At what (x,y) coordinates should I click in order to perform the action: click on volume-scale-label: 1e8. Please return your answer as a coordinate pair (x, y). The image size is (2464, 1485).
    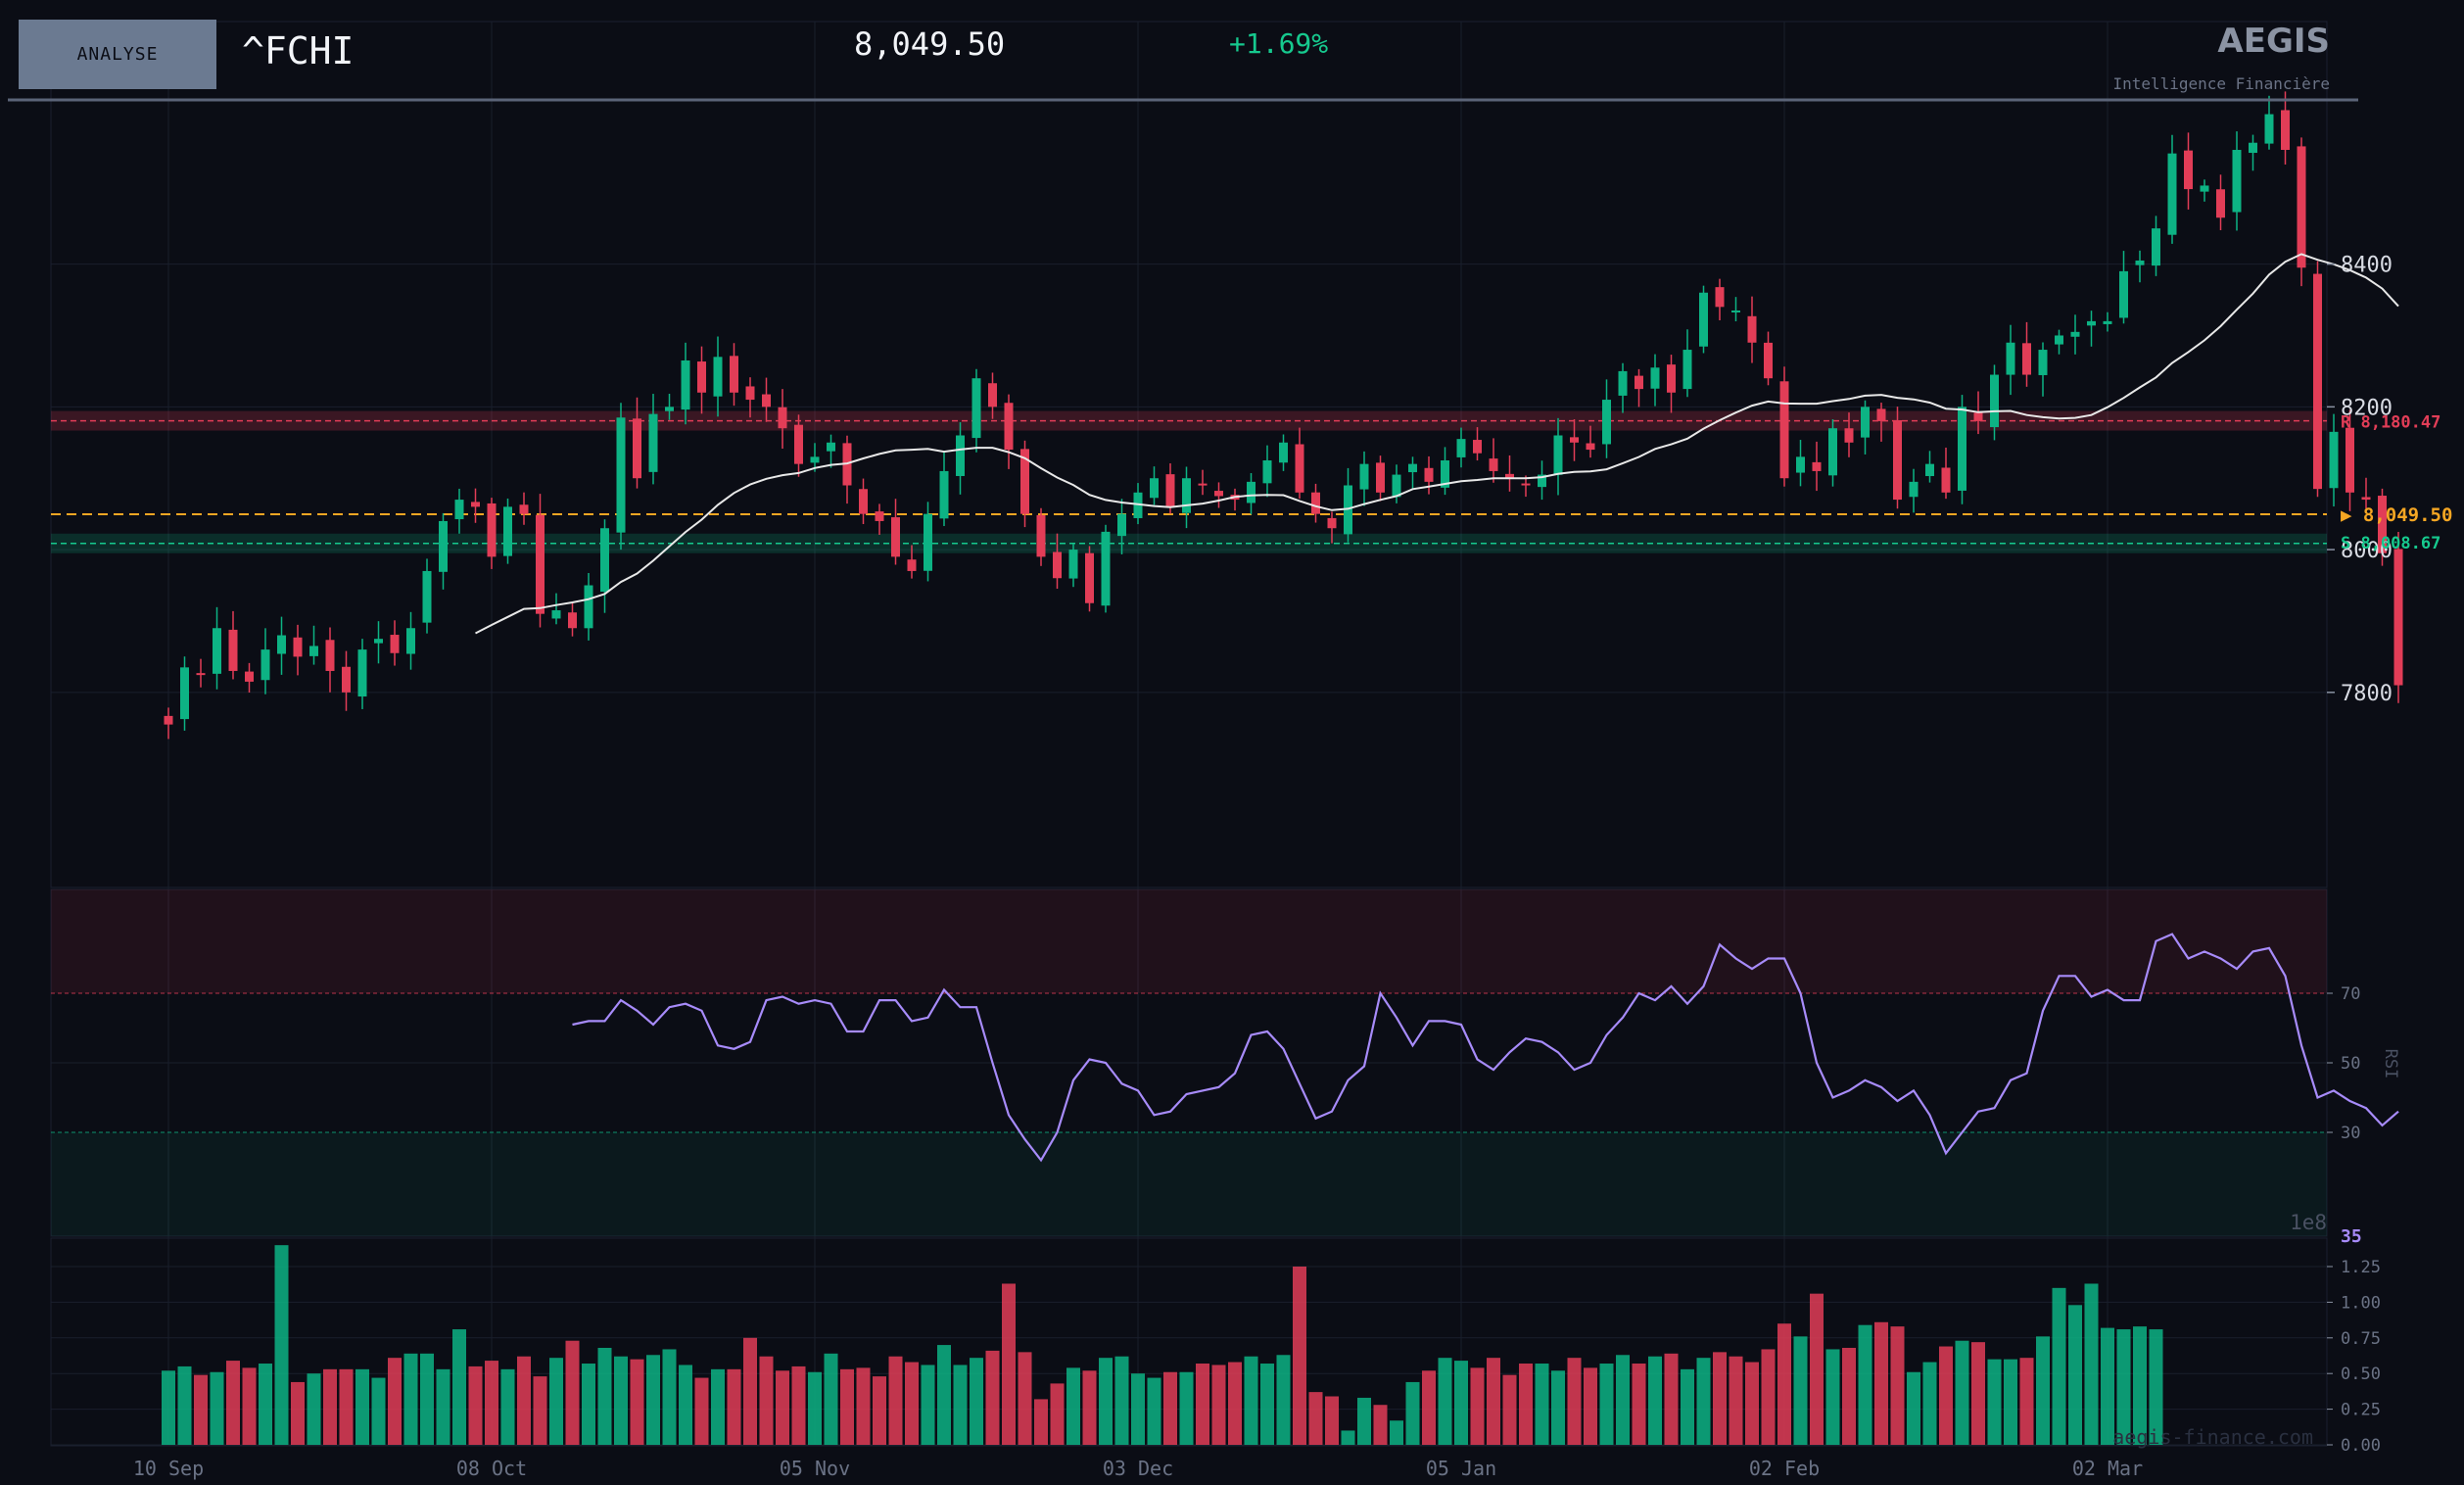
    Looking at the image, I should click on (2308, 1222).